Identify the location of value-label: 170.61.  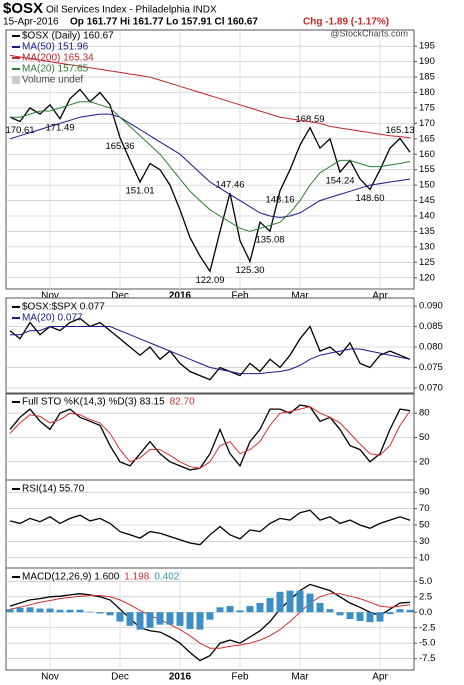
(19, 130).